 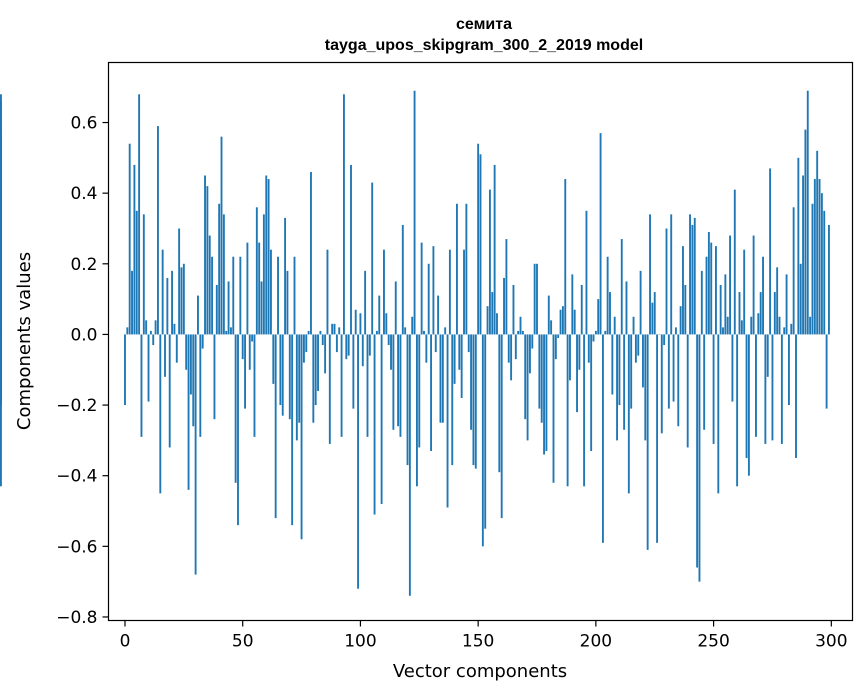 I want to click on y-axis-label: Components values, so click(x=24, y=341).